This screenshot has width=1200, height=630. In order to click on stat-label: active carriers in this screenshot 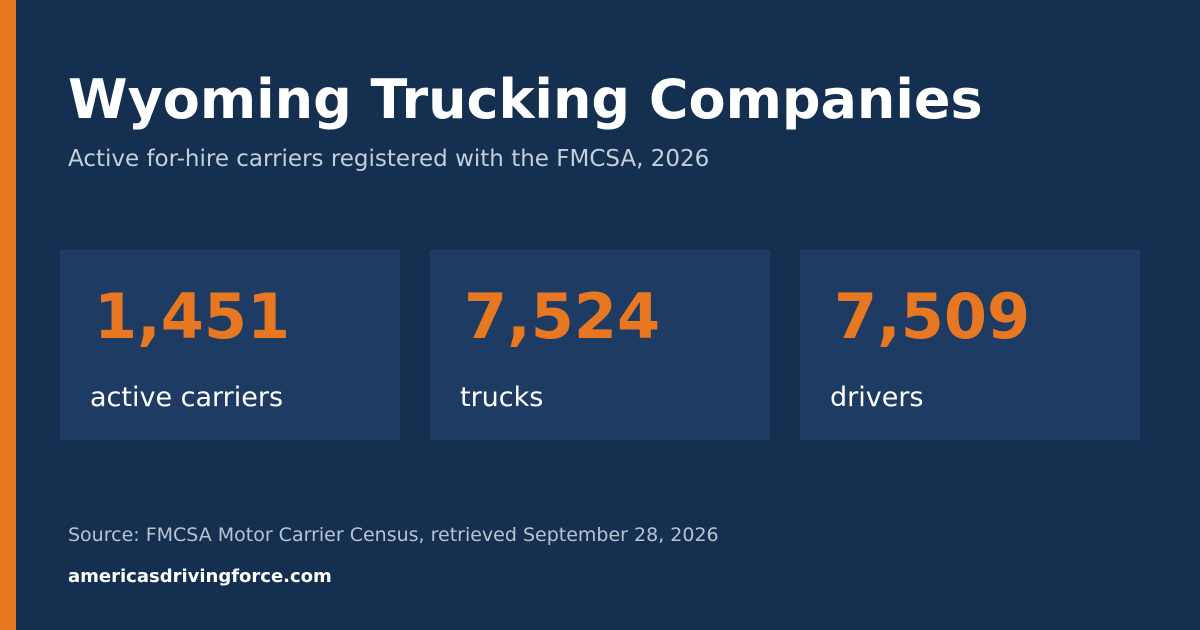, I will do `click(187, 397)`.